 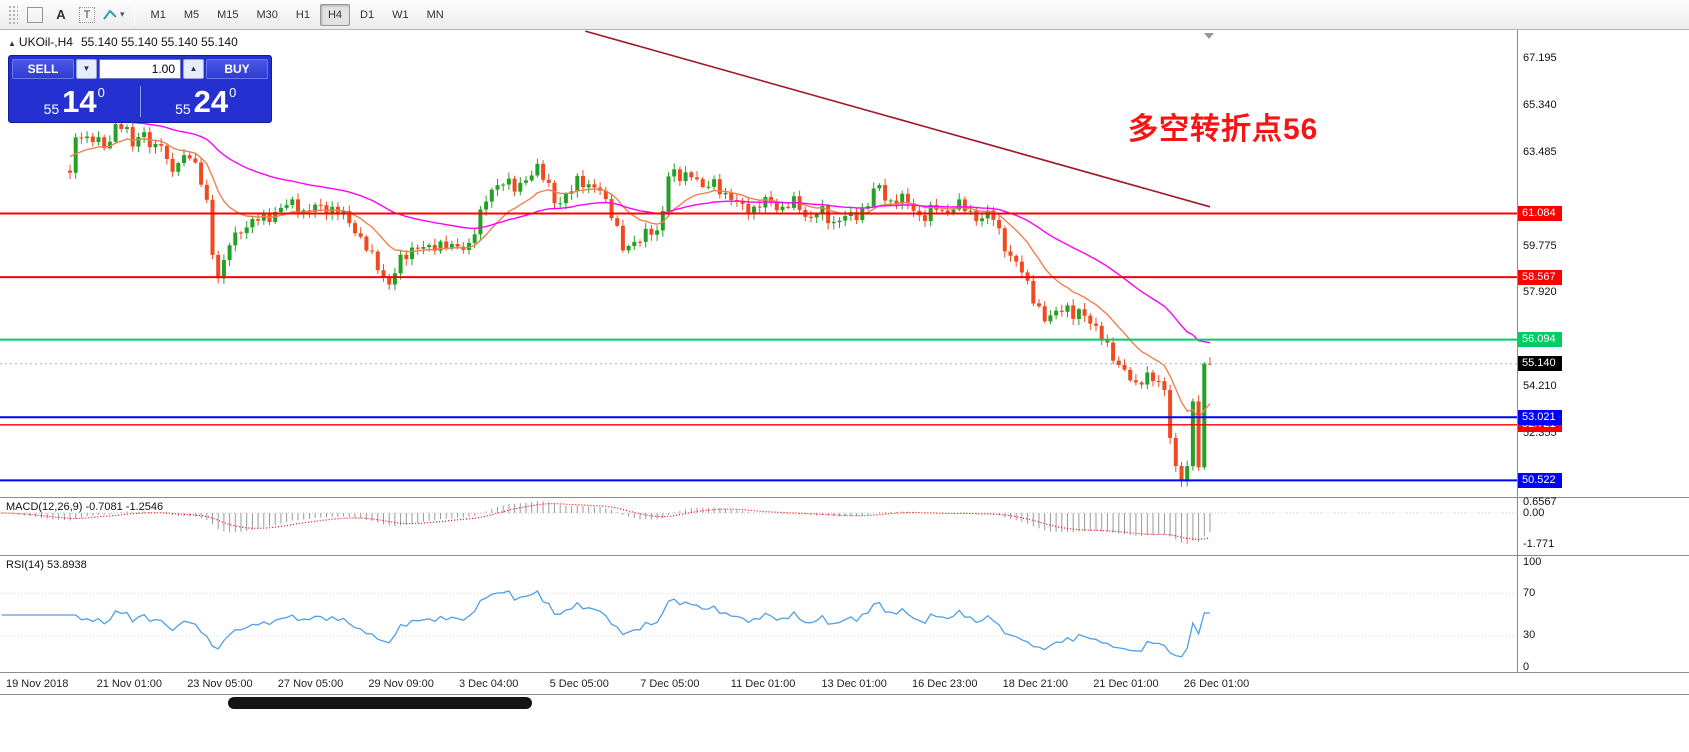 What do you see at coordinates (13, 14) in the screenshot?
I see `toolbar-grip-handle` at bounding box center [13, 14].